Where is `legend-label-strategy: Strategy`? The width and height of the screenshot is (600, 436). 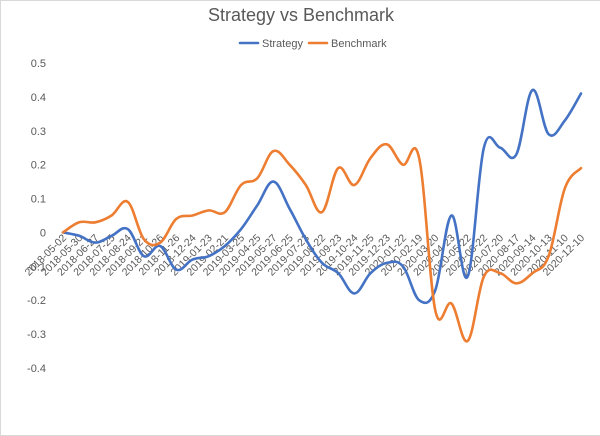
legend-label-strategy: Strategy is located at coordinates (282, 44).